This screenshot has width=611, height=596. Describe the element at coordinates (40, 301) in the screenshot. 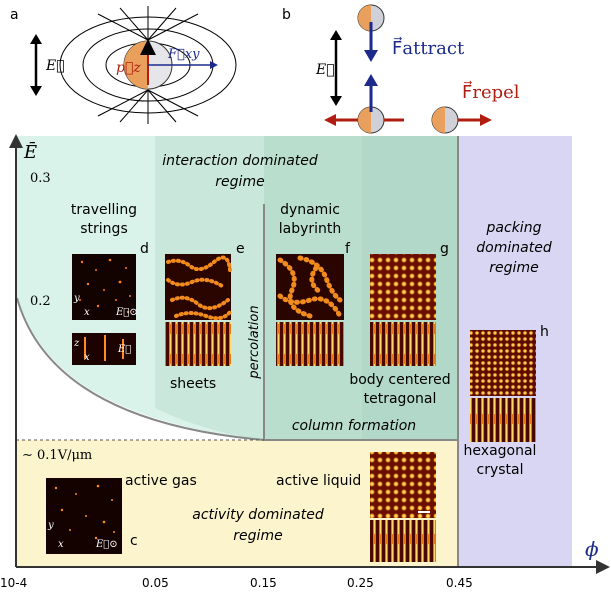

I see `y-tick-02: 0.2` at that location.